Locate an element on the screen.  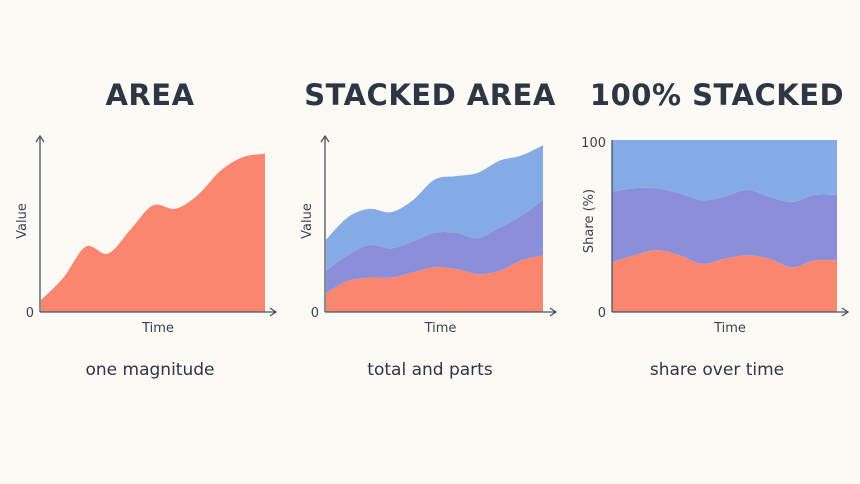
caption-area: one magnitude is located at coordinates (150, 370).